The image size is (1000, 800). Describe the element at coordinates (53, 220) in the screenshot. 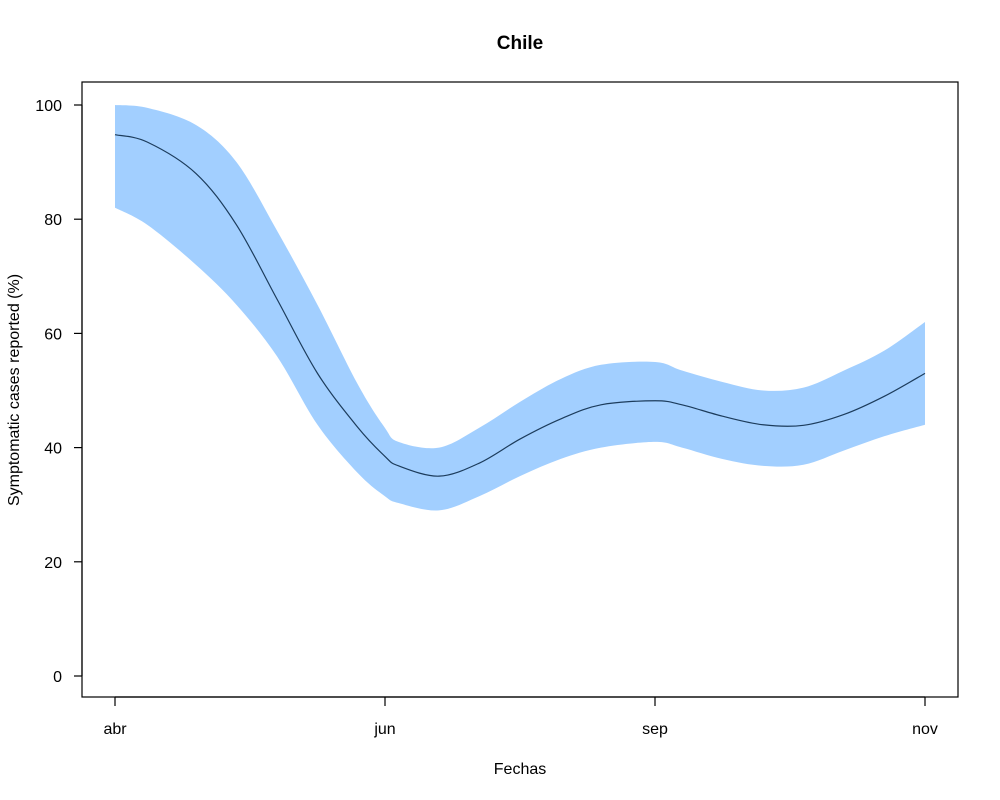

I see `y-tick-label: 80` at that location.